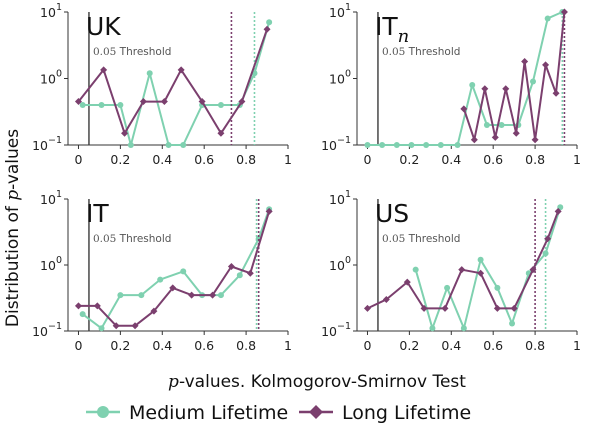  I want to click on panel-title: US, so click(392, 213).